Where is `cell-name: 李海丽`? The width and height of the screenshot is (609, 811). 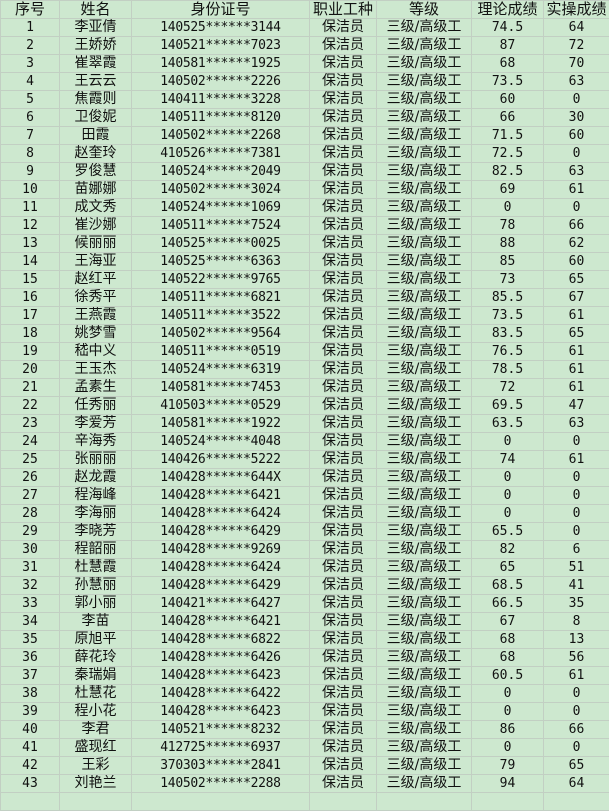 cell-name: 李海丽 is located at coordinates (96, 514).